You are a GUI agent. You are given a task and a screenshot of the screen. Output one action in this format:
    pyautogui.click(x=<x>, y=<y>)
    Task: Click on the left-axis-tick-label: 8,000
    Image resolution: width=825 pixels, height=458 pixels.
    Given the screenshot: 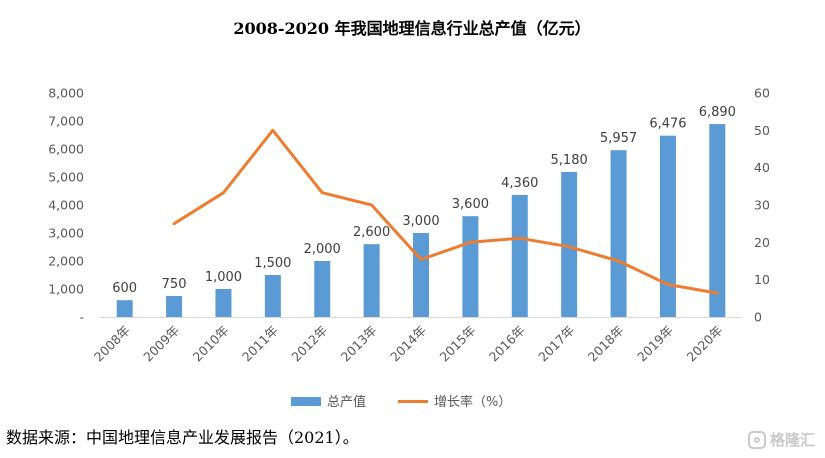 What is the action you would take?
    pyautogui.click(x=66, y=93)
    